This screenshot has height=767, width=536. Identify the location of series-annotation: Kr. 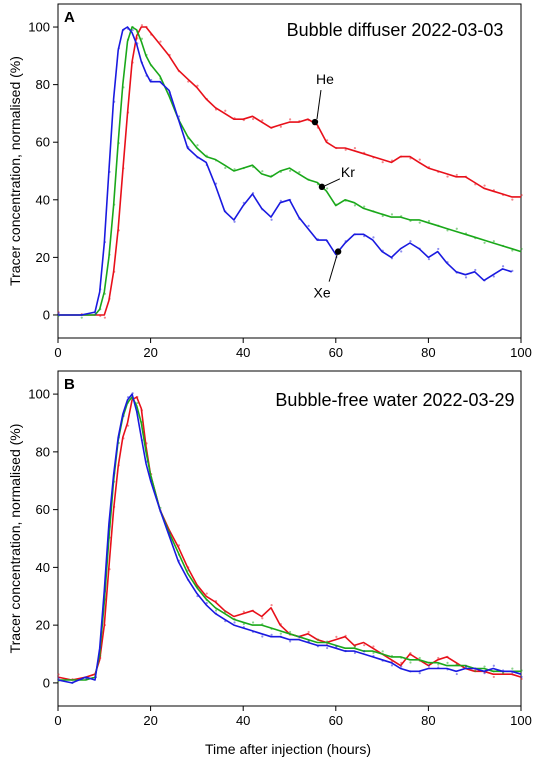
(348, 172).